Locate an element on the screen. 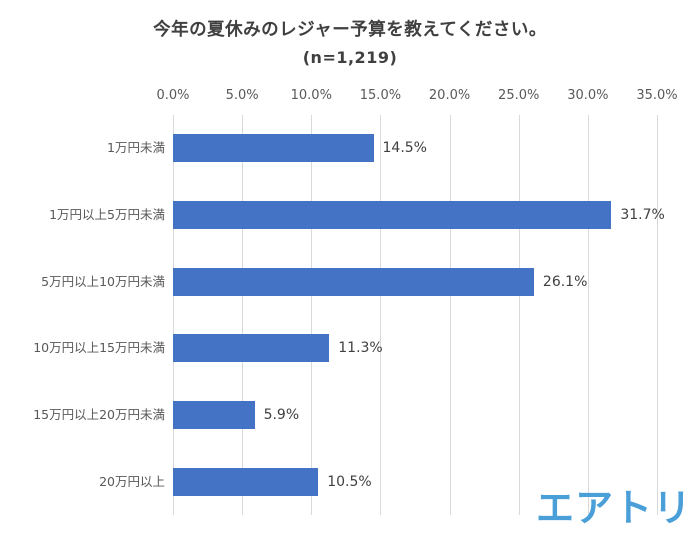 Image resolution: width=700 pixels, height=533 pixels. value-label: 31.7% is located at coordinates (642, 215).